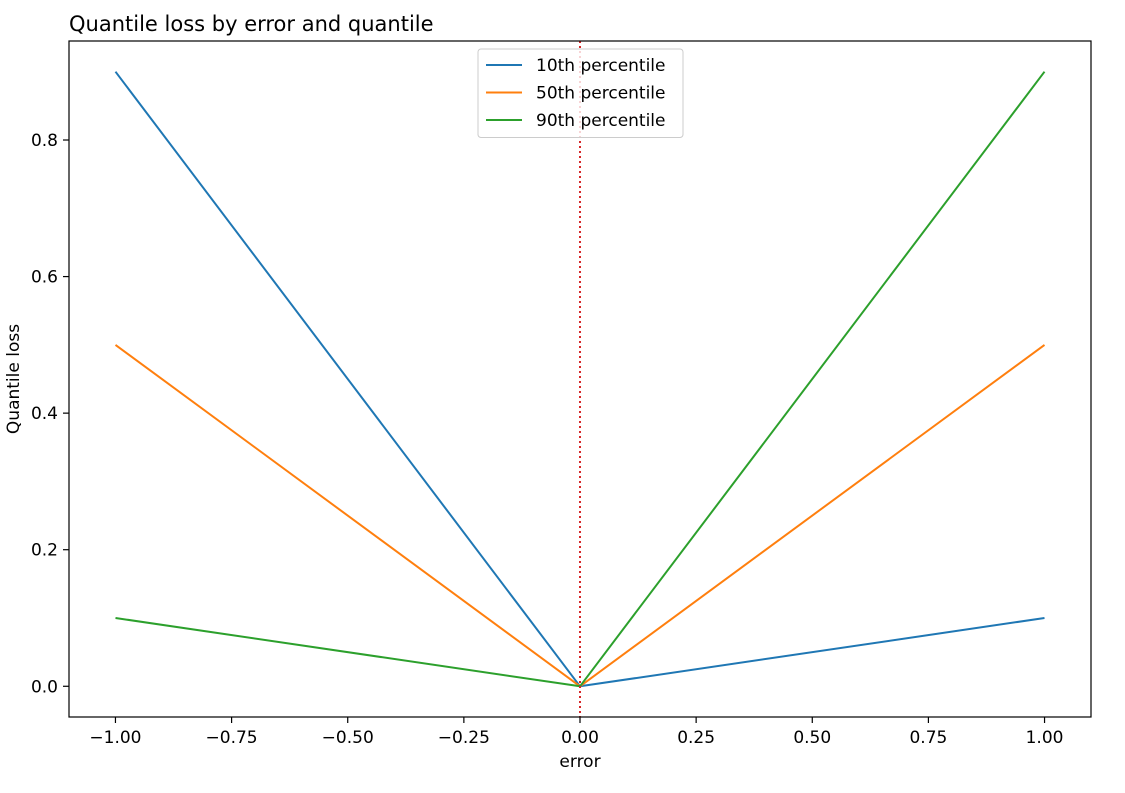 The width and height of the screenshot is (1125, 793). What do you see at coordinates (251, 24) in the screenshot?
I see `chart-title: Quantile loss by error and quantile` at bounding box center [251, 24].